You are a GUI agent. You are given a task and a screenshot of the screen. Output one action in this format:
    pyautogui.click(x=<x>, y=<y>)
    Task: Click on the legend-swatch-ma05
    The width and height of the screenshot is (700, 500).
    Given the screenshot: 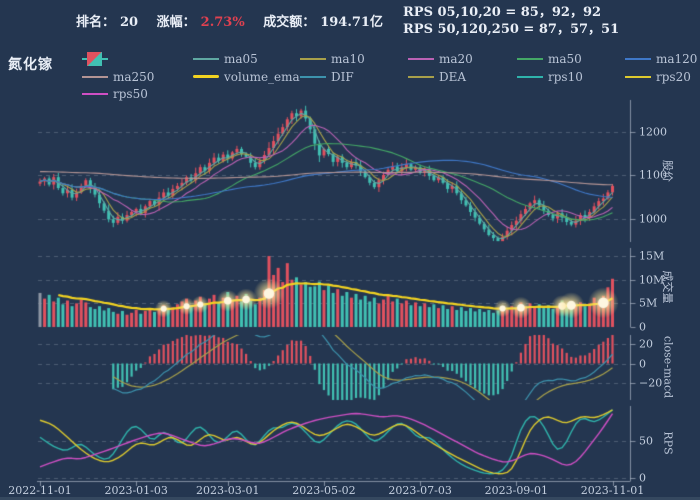 What is the action you would take?
    pyautogui.click(x=206, y=59)
    